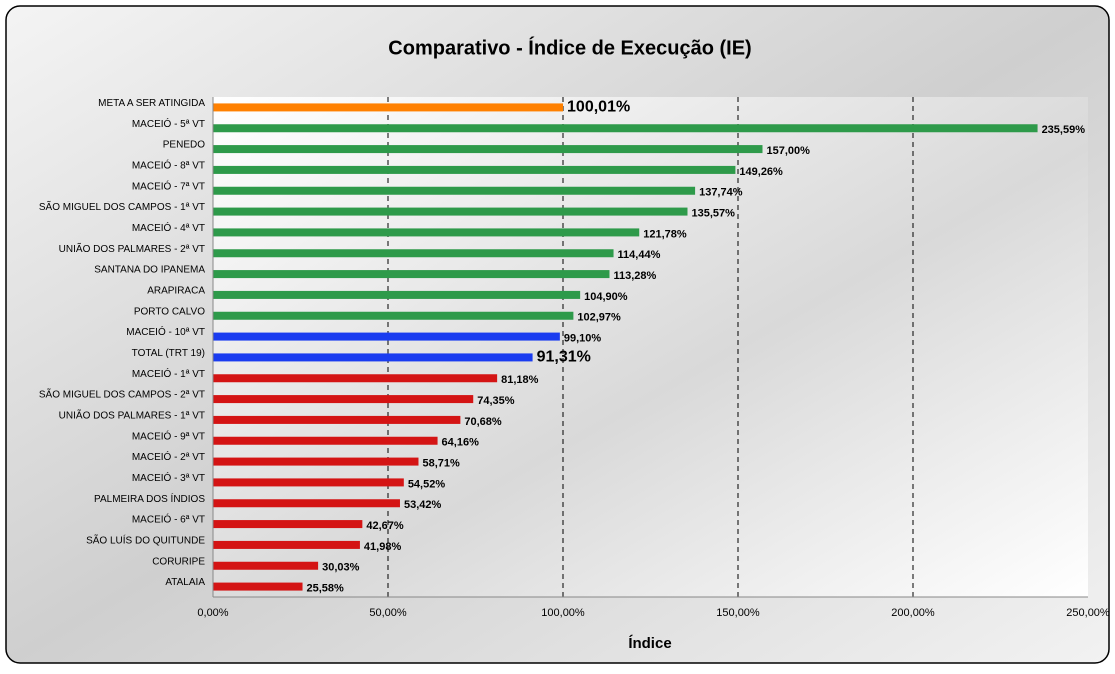 The image size is (1115, 674). I want to click on y-tick-label: MACEIÓ - 1ª VT, so click(168, 373).